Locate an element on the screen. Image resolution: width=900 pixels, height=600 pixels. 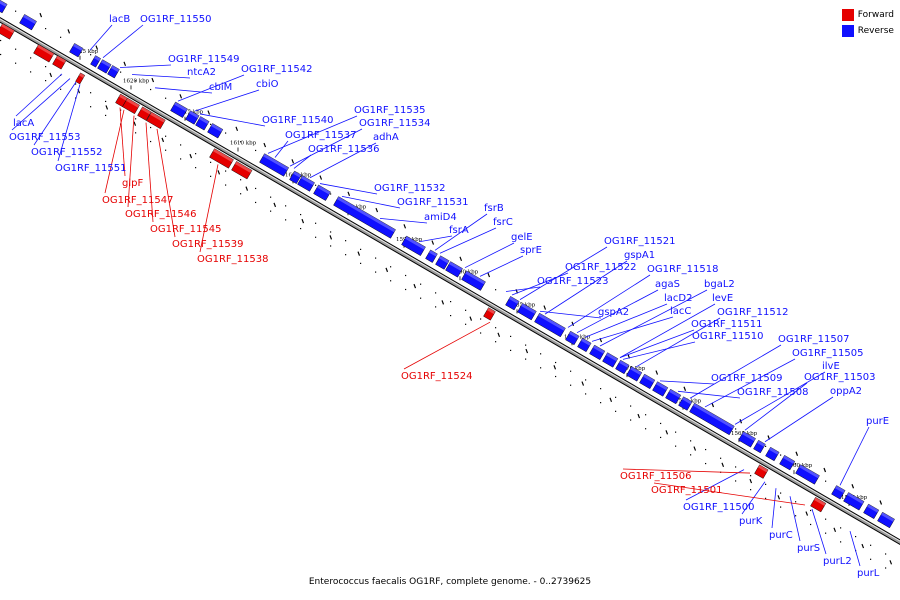
reverse-gene-label: OG1RF_11542 is located at coordinates (277, 69).